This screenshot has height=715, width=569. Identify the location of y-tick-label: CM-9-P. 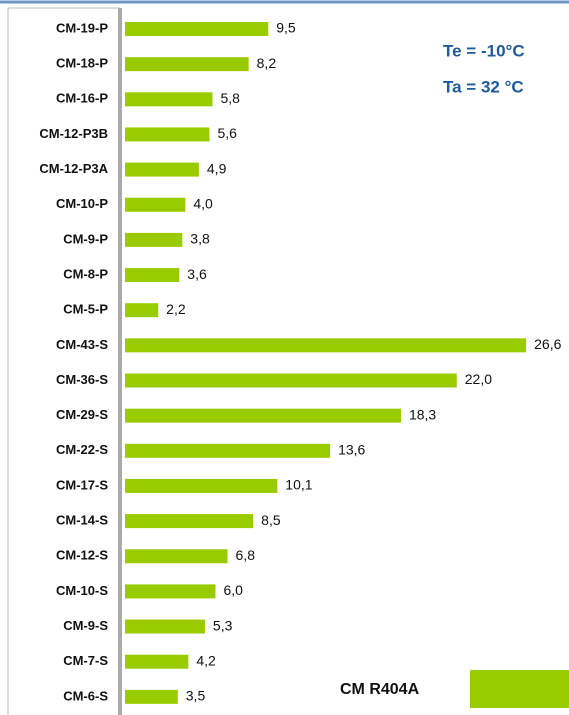
(85, 238).